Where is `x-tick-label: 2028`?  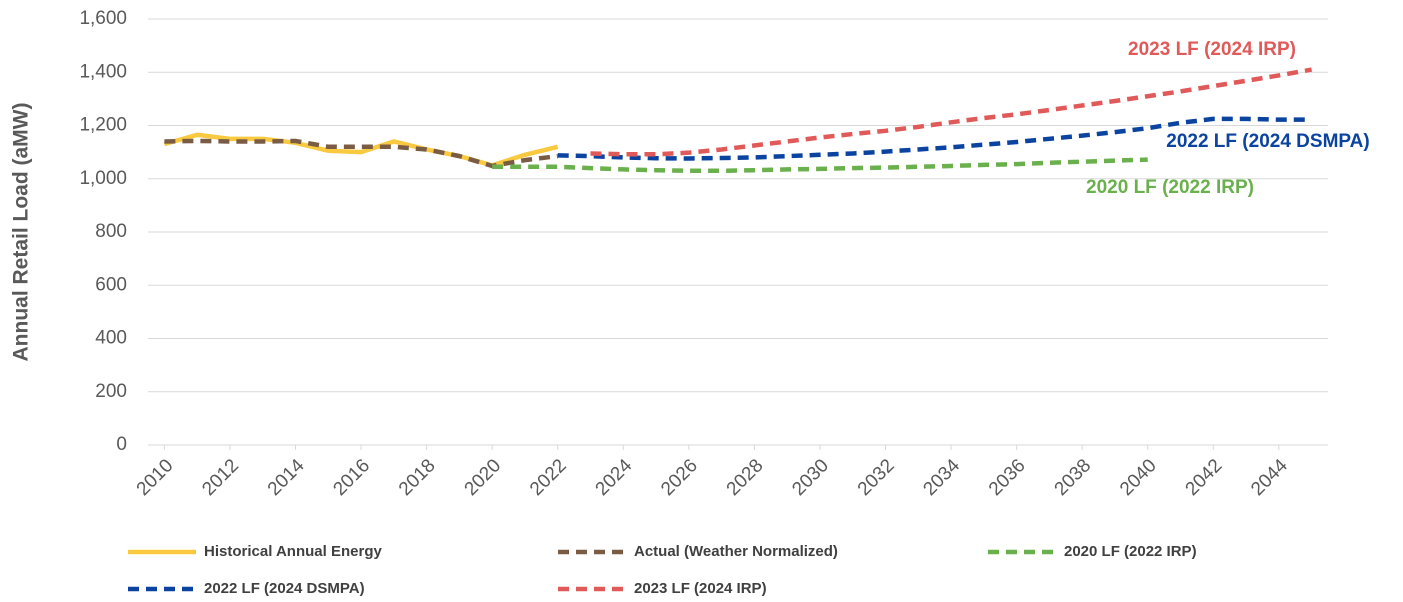
x-tick-label: 2028 is located at coordinates (745, 477).